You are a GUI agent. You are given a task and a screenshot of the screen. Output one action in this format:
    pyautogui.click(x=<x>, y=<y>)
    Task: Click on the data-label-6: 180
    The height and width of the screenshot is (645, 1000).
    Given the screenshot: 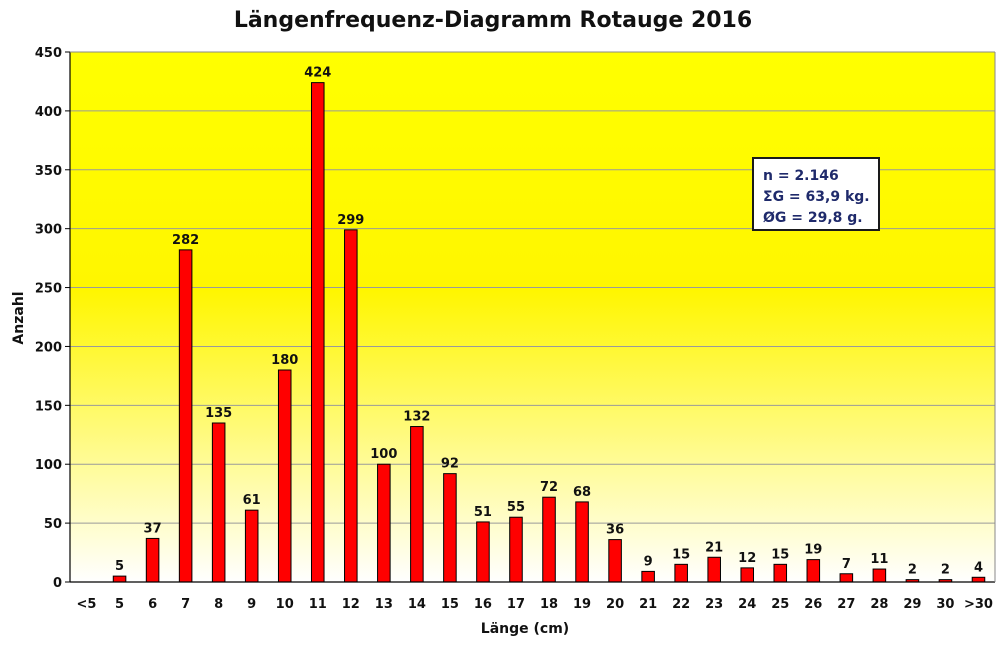 What is the action you would take?
    pyautogui.click(x=284, y=360)
    